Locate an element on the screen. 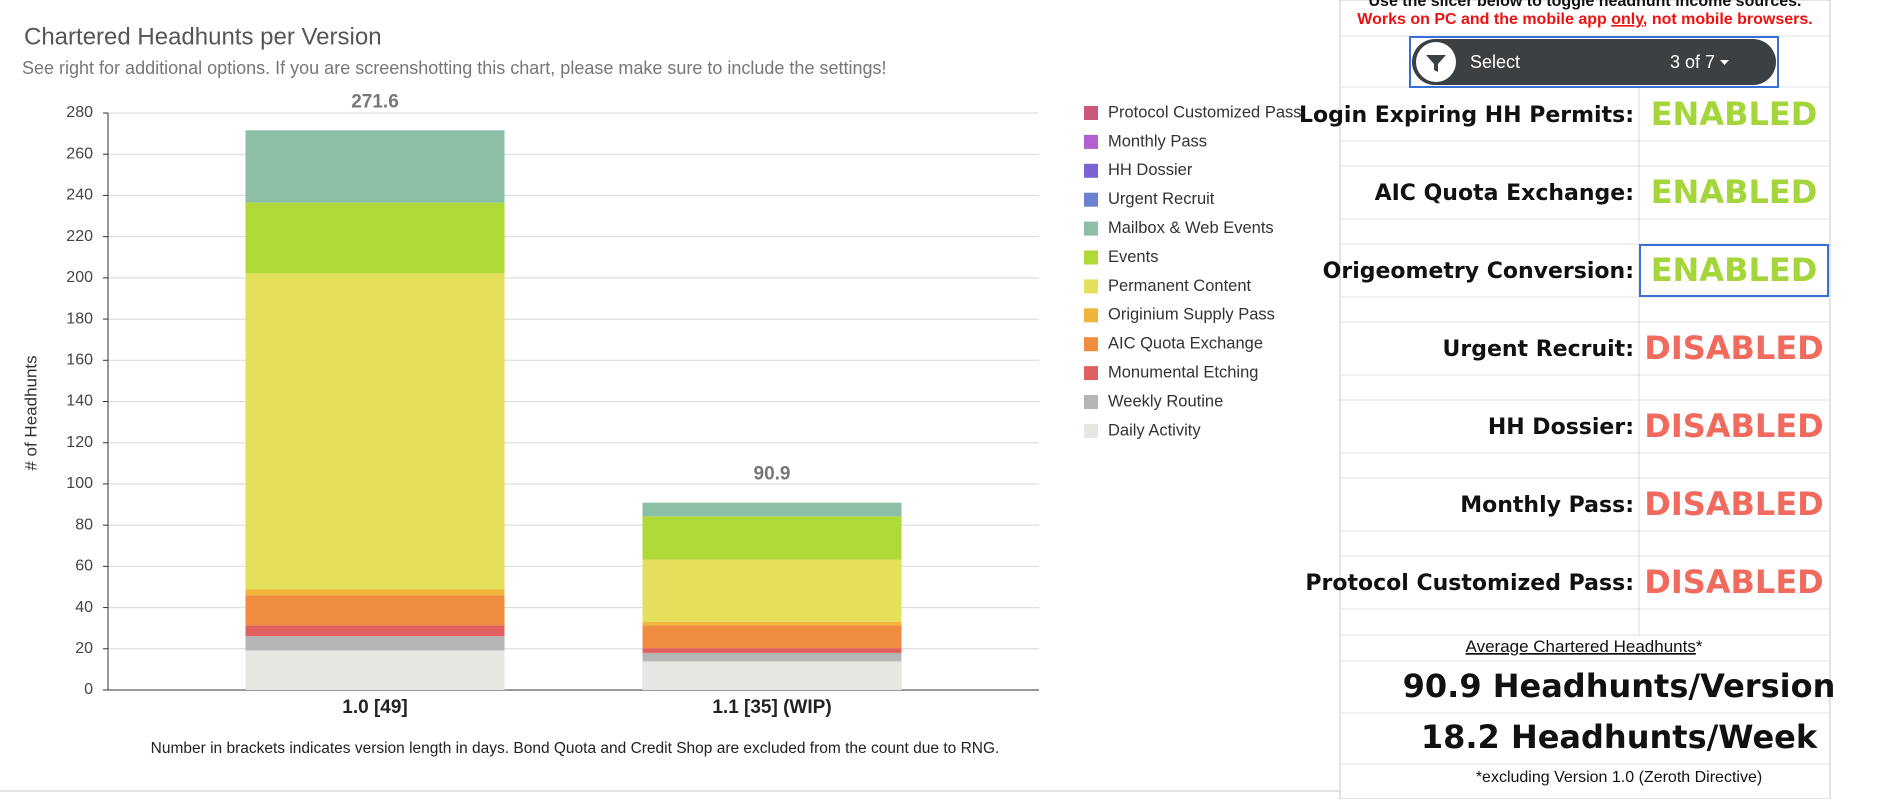 Image resolution: width=1879 pixels, height=804 pixels. legend-label: Weekly Routine is located at coordinates (1165, 401).